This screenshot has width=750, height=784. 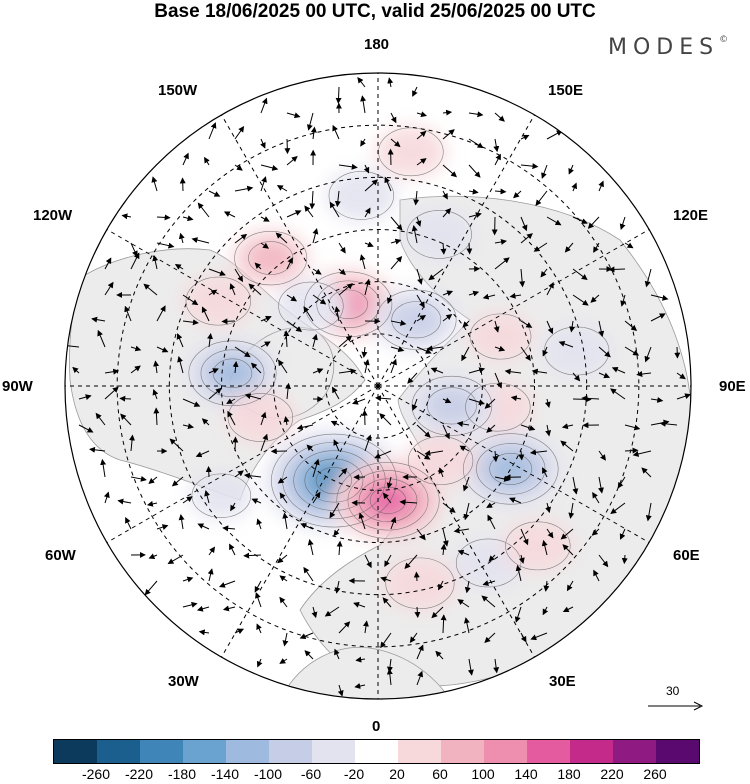 What do you see at coordinates (686, 556) in the screenshot?
I see `label-lon-60e: 60E` at bounding box center [686, 556].